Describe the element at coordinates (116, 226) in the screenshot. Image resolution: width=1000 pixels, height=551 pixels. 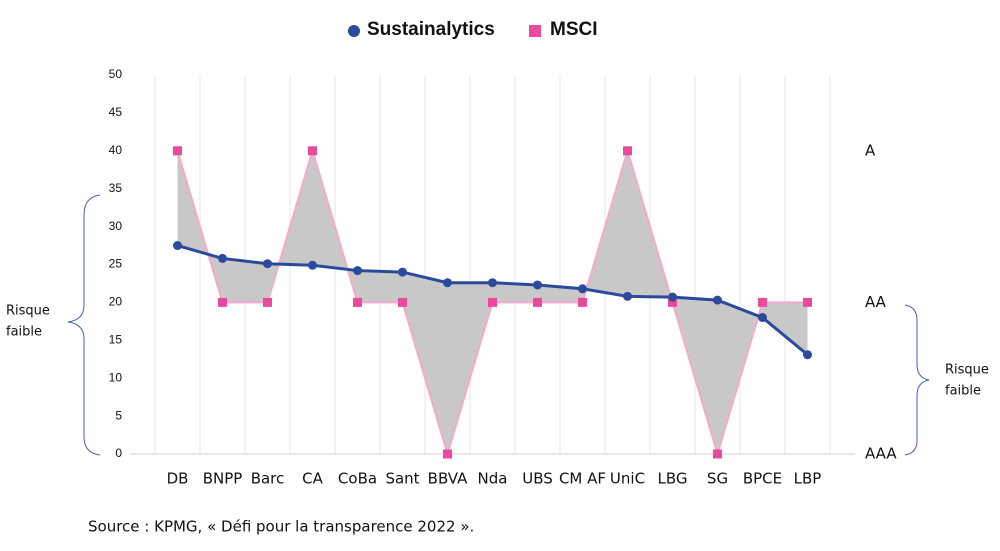
I see `y-tick-label: 30` at that location.